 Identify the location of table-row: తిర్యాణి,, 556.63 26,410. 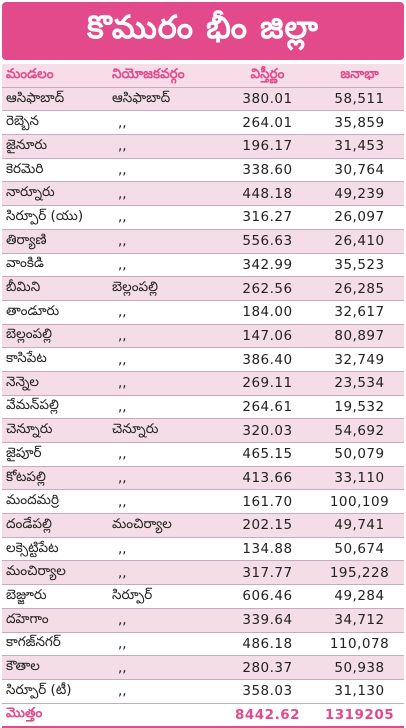
(203, 241).